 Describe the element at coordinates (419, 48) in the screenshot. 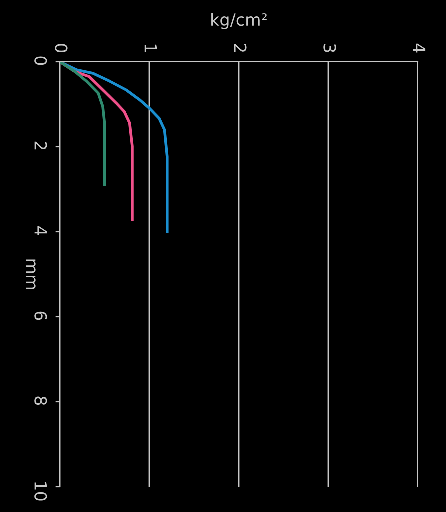

I see `x-tick-label: 4` at that location.